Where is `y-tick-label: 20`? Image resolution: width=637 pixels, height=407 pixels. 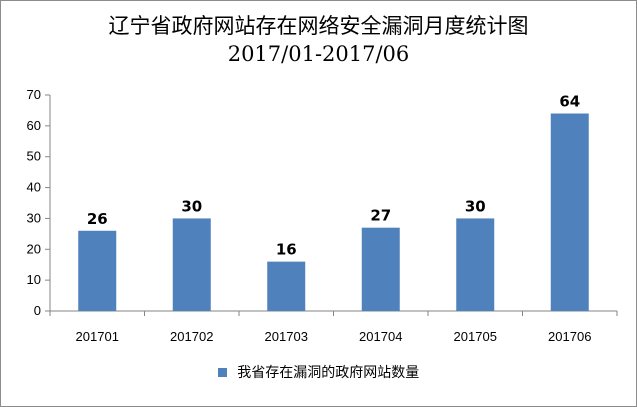 y-tick-label: 20 is located at coordinates (34, 248).